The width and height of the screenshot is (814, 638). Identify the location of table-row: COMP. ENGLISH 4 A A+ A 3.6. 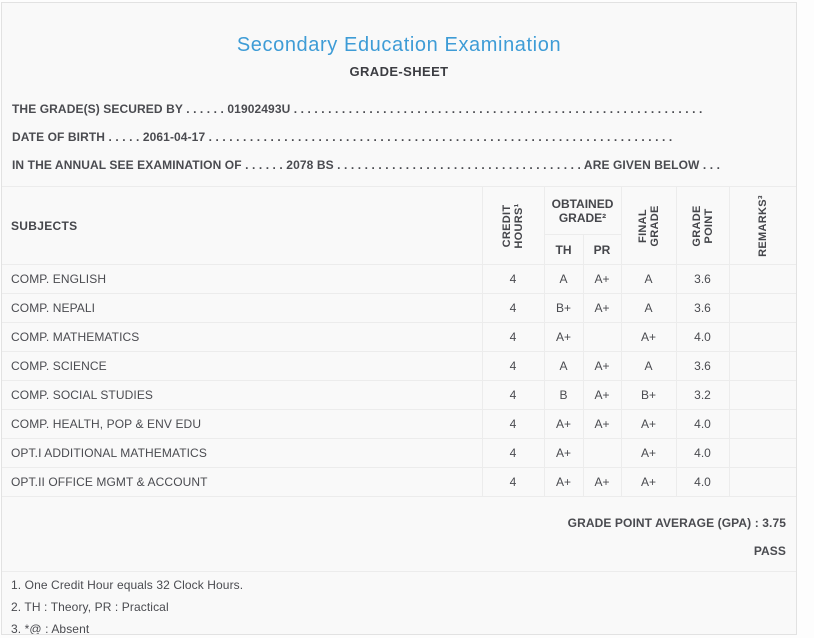
(399, 279).